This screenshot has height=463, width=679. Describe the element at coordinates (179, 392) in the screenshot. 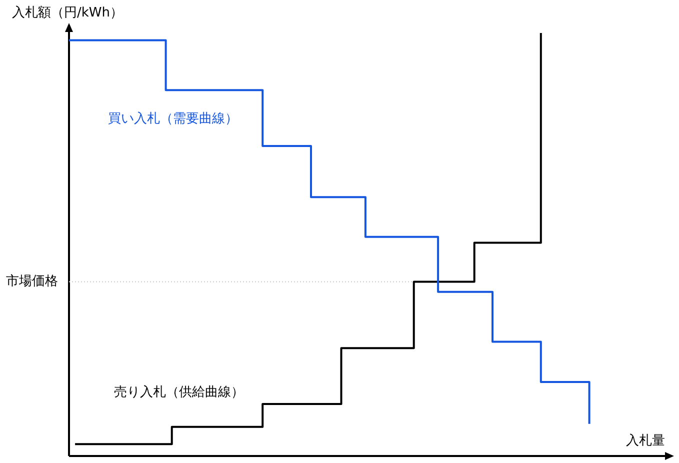

I see `series-label: 売り入札（供給曲線）` at that location.